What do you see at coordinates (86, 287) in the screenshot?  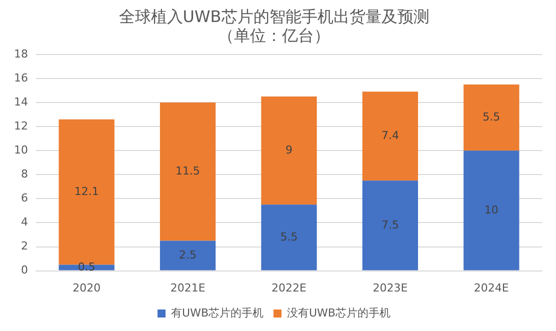 I see `x-tick-label: 2020` at bounding box center [86, 287].